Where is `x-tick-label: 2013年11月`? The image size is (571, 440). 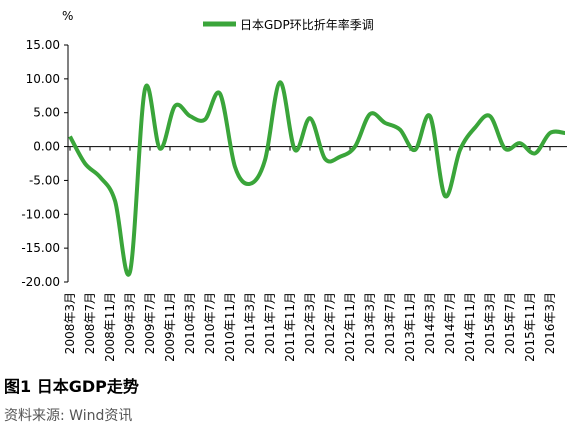
x-tick-label: 2013年11月 is located at coordinates (410, 327).